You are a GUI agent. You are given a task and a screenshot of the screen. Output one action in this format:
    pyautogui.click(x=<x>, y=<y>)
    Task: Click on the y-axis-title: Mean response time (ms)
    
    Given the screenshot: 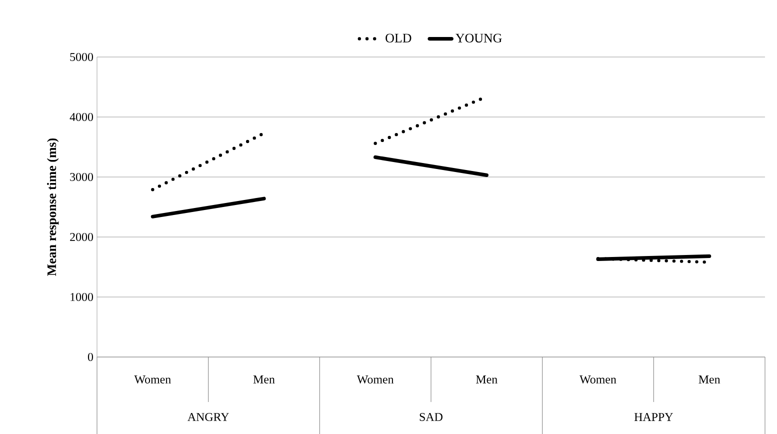 What is the action you would take?
    pyautogui.click(x=52, y=207)
    